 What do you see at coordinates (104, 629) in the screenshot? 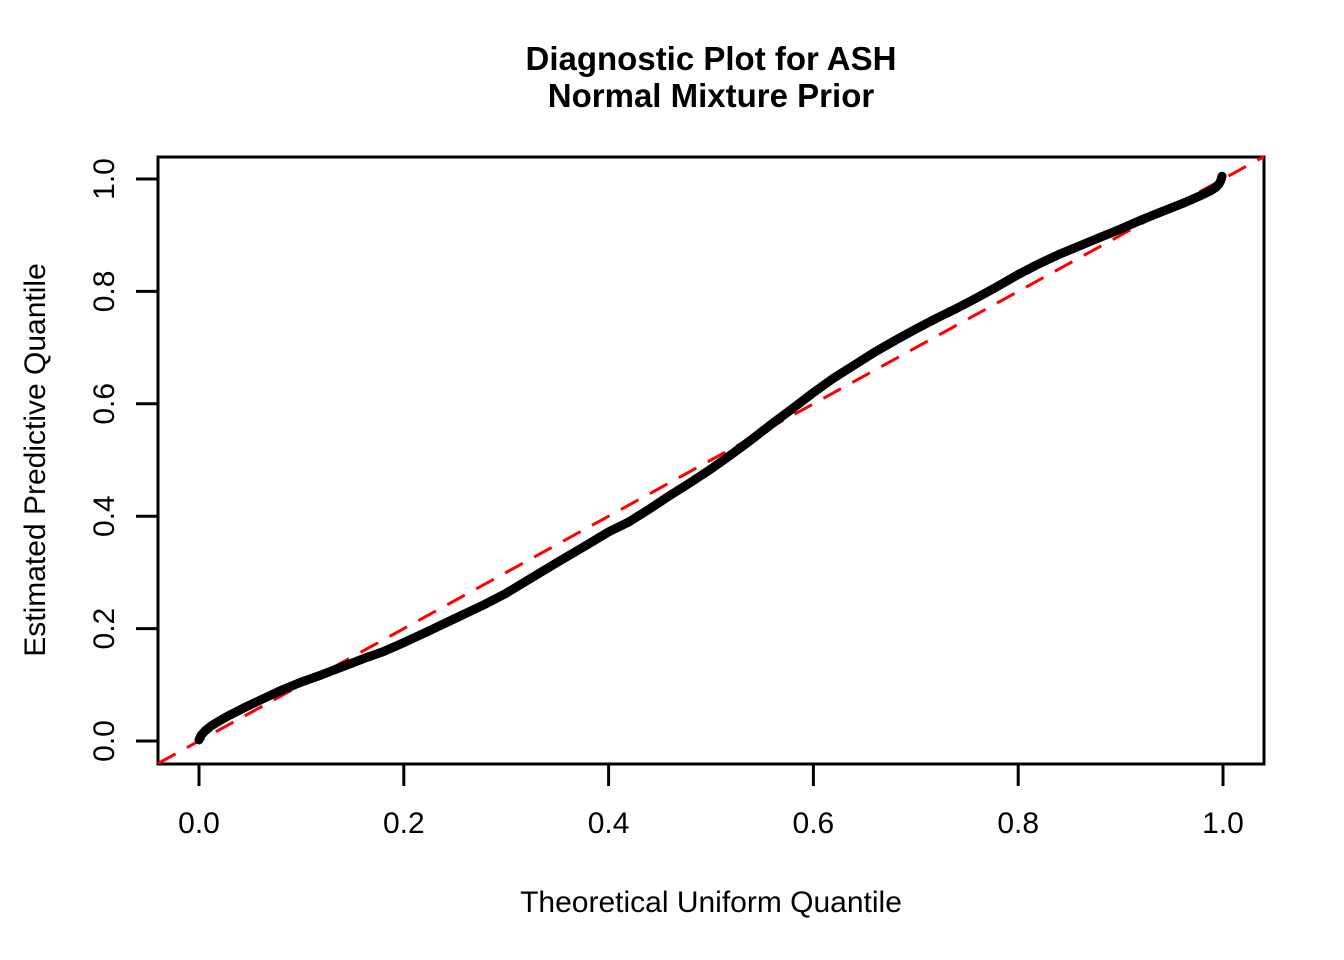
I see `y-axis-tick-label: 0.2` at bounding box center [104, 629].